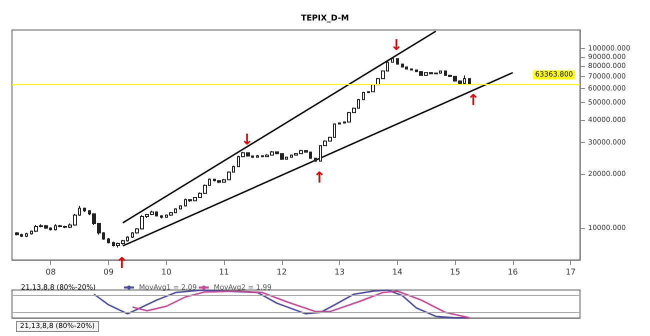  I want to click on x-tick-label: 09, so click(109, 272).